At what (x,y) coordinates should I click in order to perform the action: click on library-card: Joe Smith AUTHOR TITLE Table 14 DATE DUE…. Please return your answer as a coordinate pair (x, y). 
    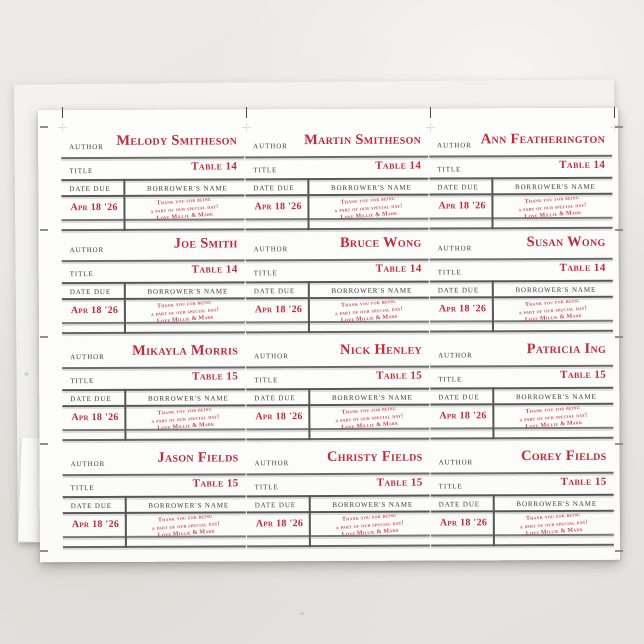
    Looking at the image, I should click on (153, 284).